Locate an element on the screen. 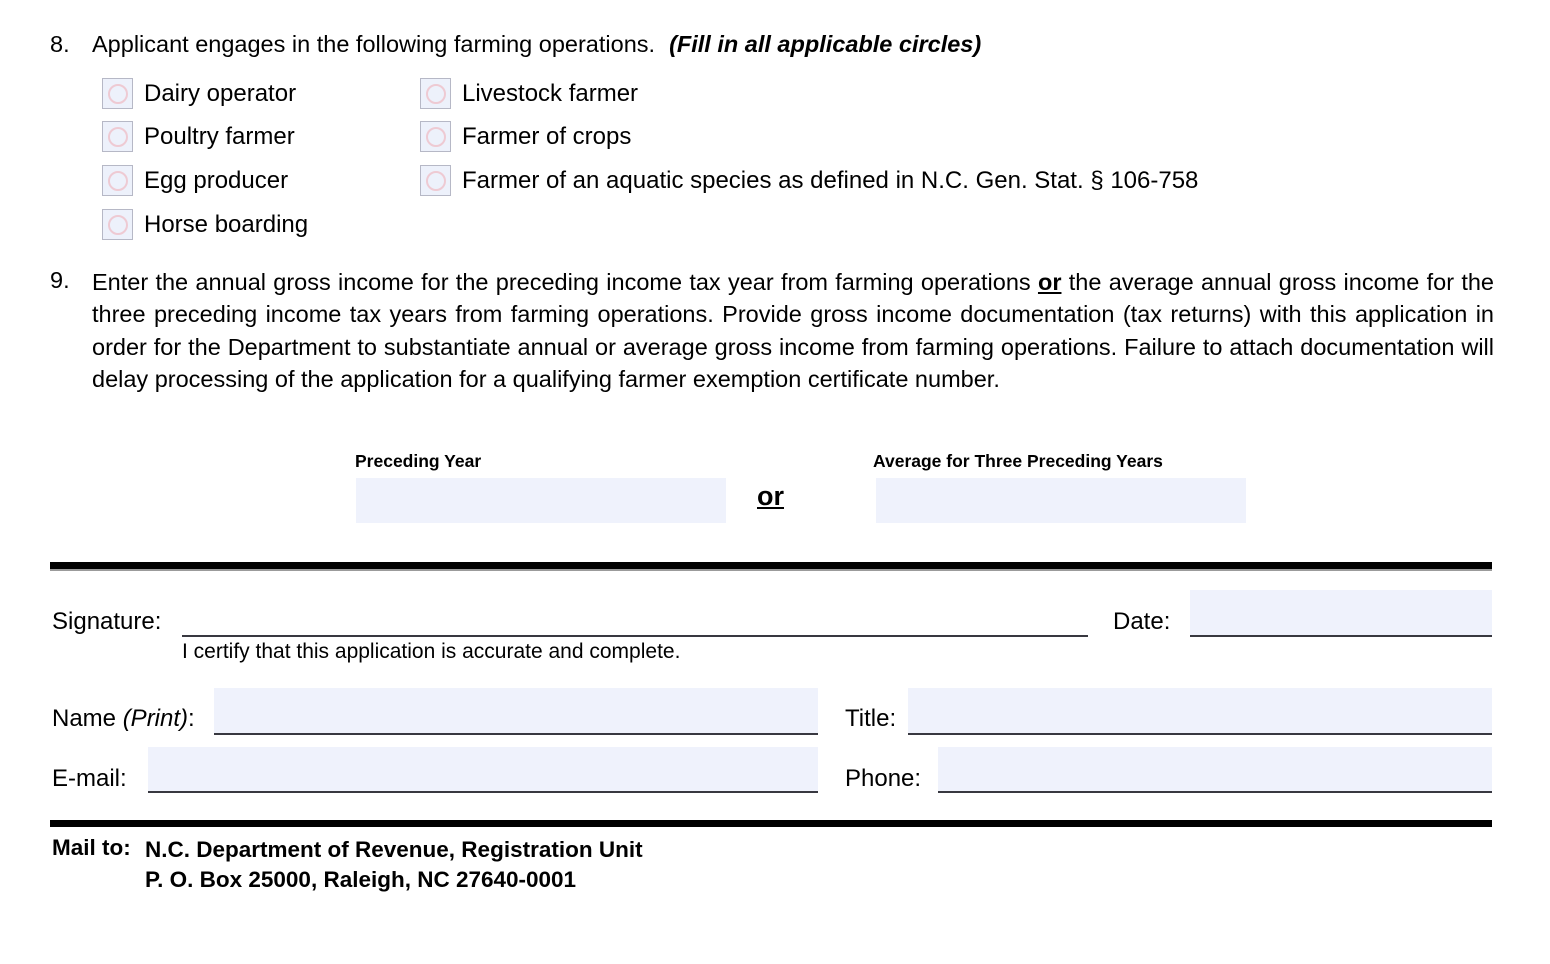  option-label-livestock-farmer: Livestock farmer is located at coordinates (550, 93).